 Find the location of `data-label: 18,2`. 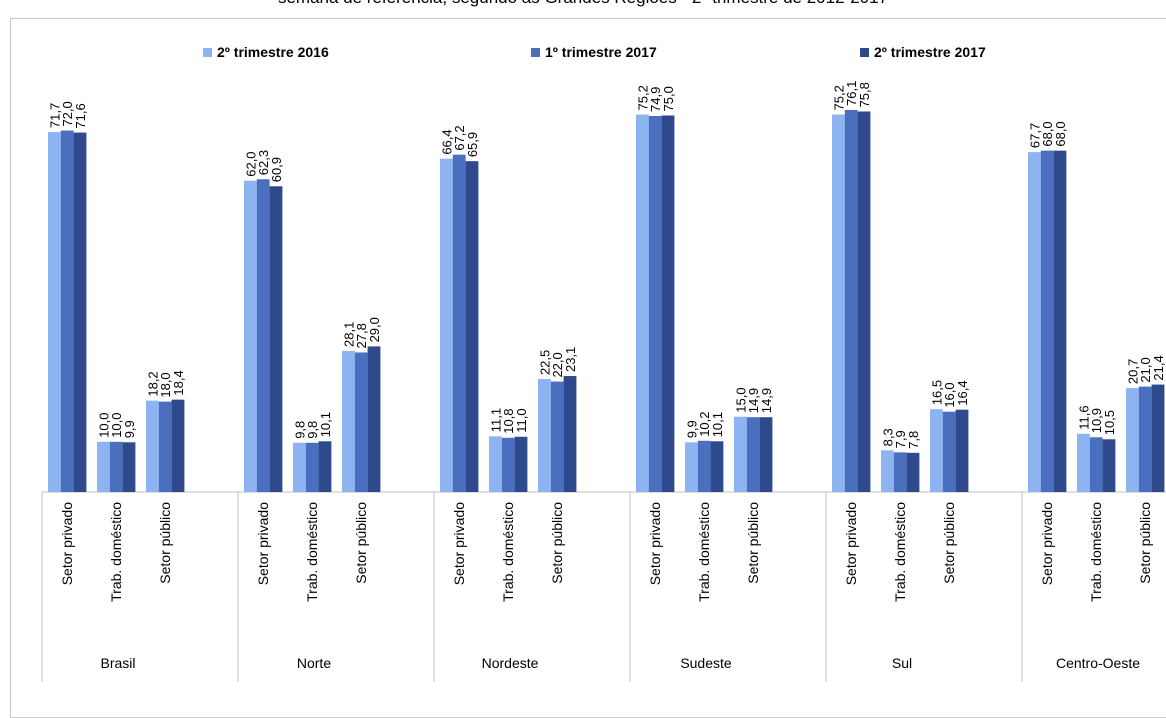

data-label: 18,2 is located at coordinates (152, 383).